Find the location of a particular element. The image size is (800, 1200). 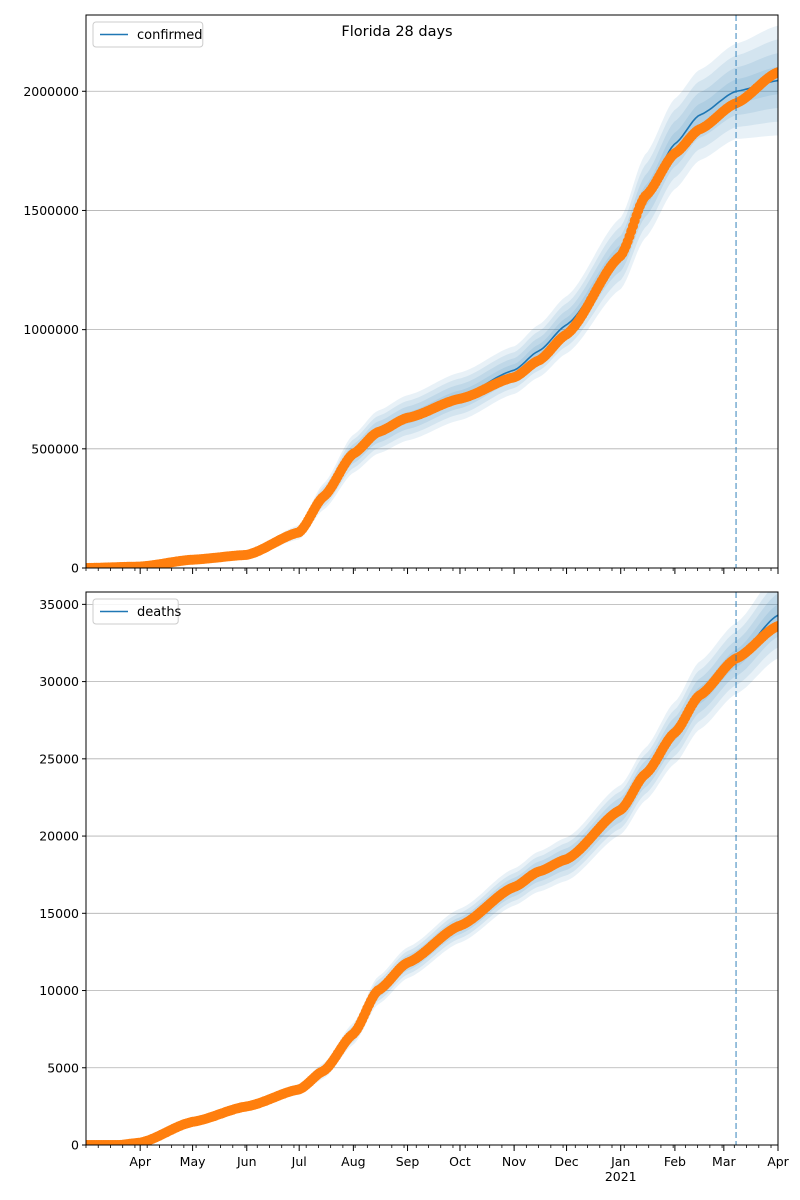

y-tick-label: 500000 is located at coordinates (55, 448).